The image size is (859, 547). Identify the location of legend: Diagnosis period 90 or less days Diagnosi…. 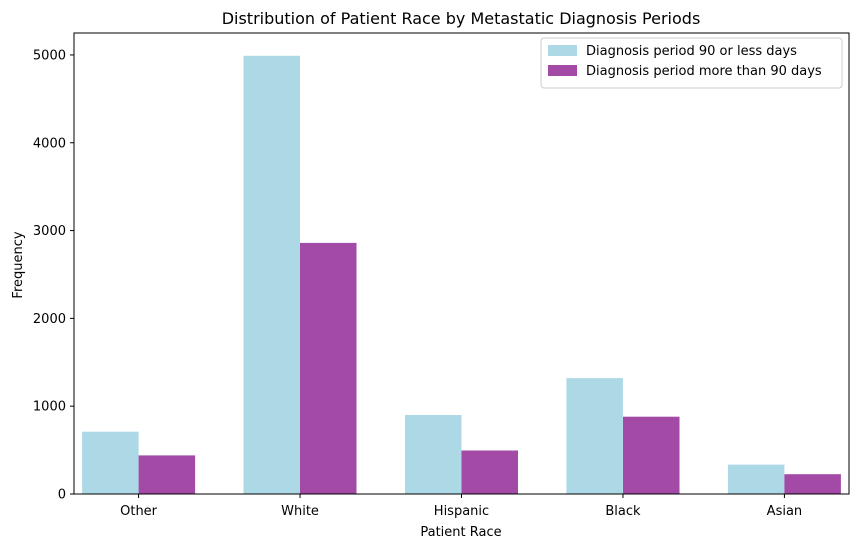
(691, 63).